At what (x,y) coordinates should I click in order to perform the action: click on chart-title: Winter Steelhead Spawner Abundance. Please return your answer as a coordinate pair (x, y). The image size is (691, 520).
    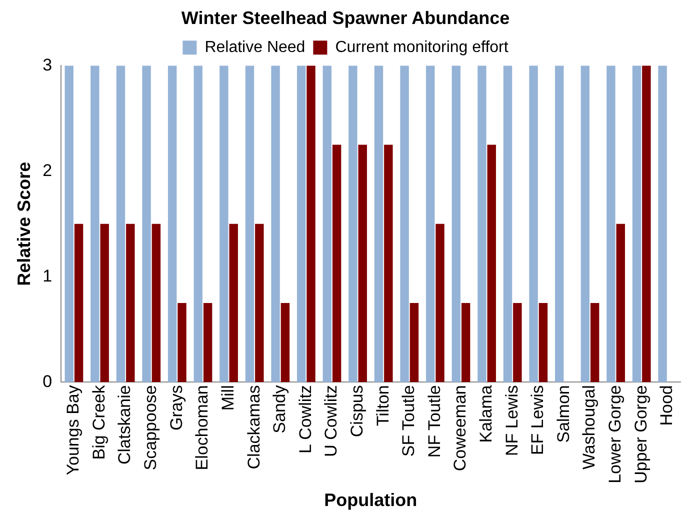
    Looking at the image, I should click on (345, 18).